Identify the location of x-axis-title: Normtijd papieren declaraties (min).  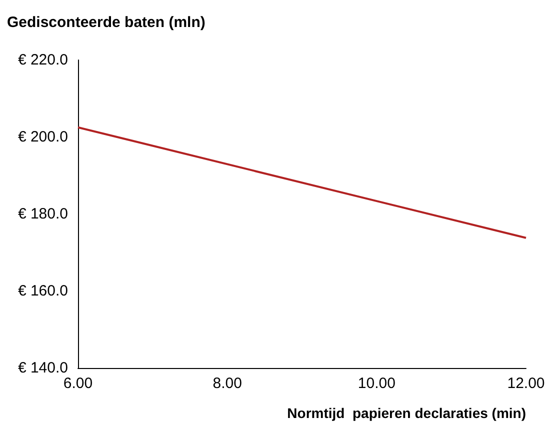
(406, 413).